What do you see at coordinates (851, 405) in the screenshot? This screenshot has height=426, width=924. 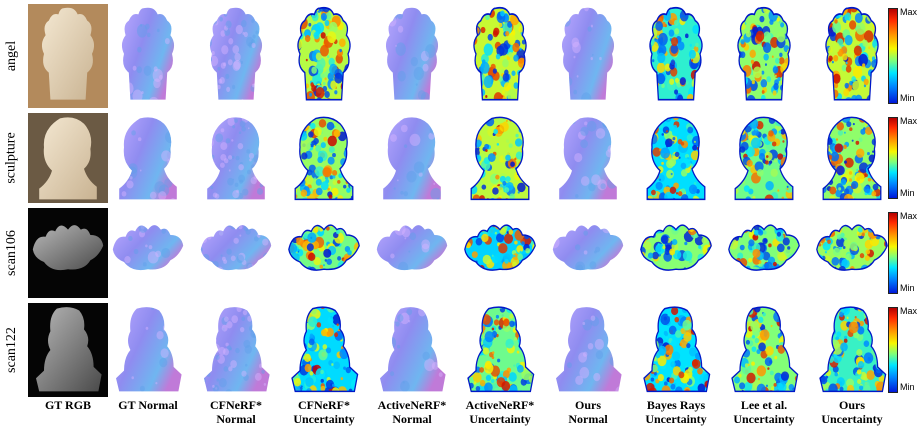 I see `column-label-line1: Ours` at bounding box center [851, 405].